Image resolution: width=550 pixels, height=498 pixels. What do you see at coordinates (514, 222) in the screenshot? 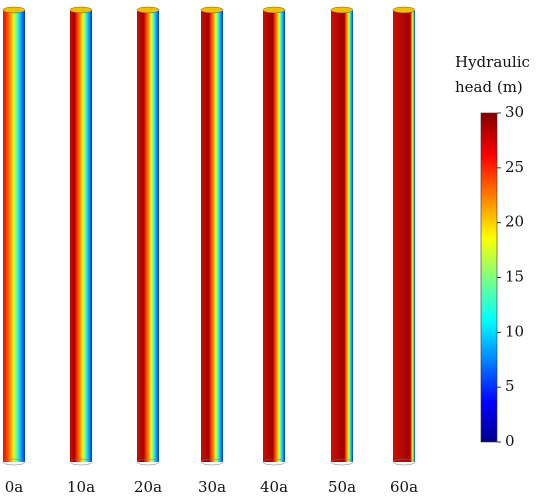
I see `tick-label: 20` at bounding box center [514, 222].